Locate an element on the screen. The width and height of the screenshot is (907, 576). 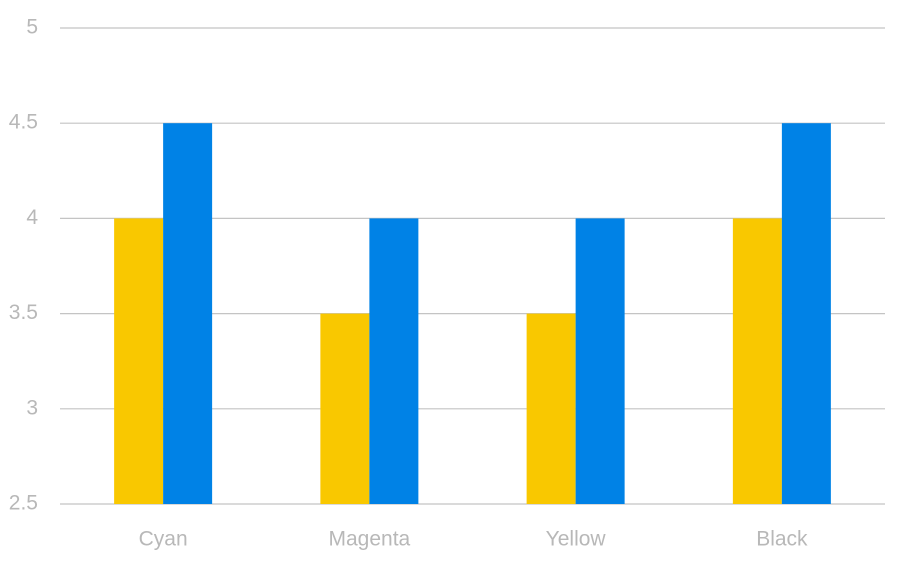
y-tick-label: 5 is located at coordinates (32, 27).